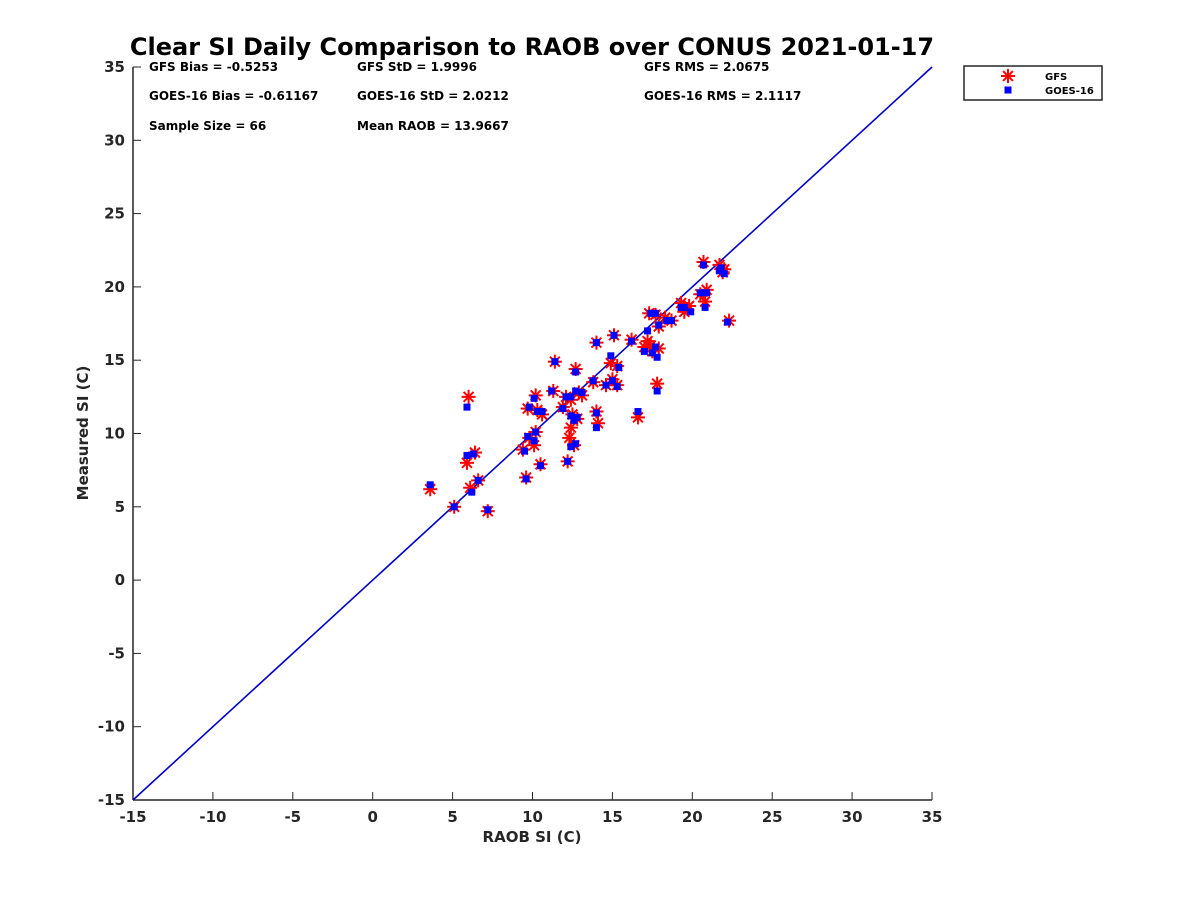 The width and height of the screenshot is (1200, 900). What do you see at coordinates (233, 96) in the screenshot?
I see `stat-goes-bias: GOES-16 Bias = -0.61167` at bounding box center [233, 96].